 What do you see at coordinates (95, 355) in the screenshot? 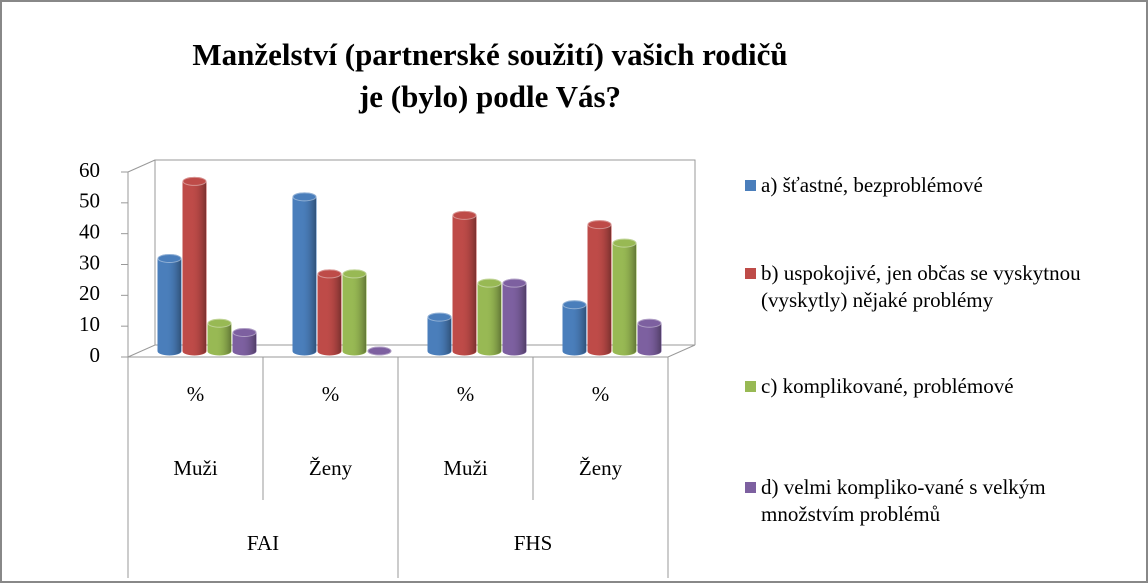
I see `y-tick-label: 0` at bounding box center [95, 355].